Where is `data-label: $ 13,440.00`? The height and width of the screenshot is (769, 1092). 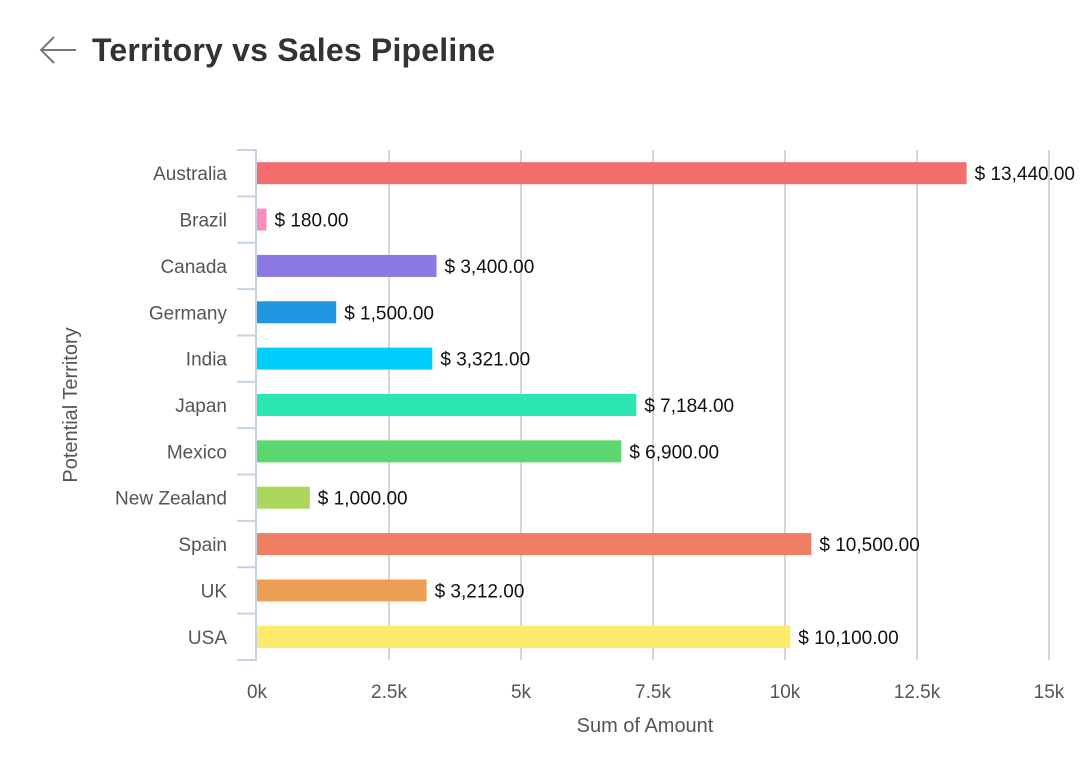 data-label: $ 13,440.00 is located at coordinates (1025, 174).